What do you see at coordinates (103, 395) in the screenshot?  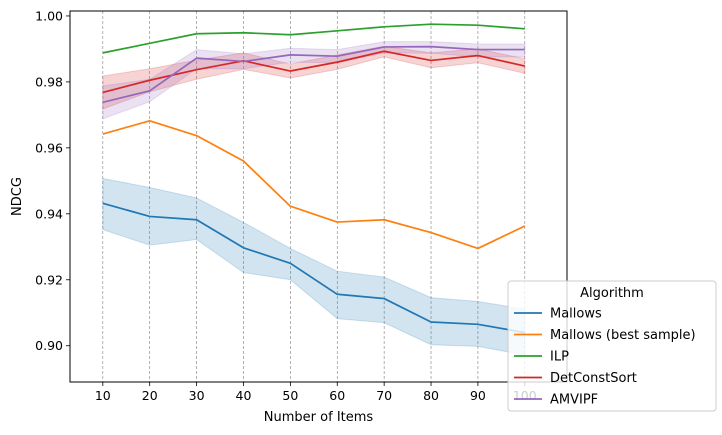 I see `x-tick-label: 10` at bounding box center [103, 395].